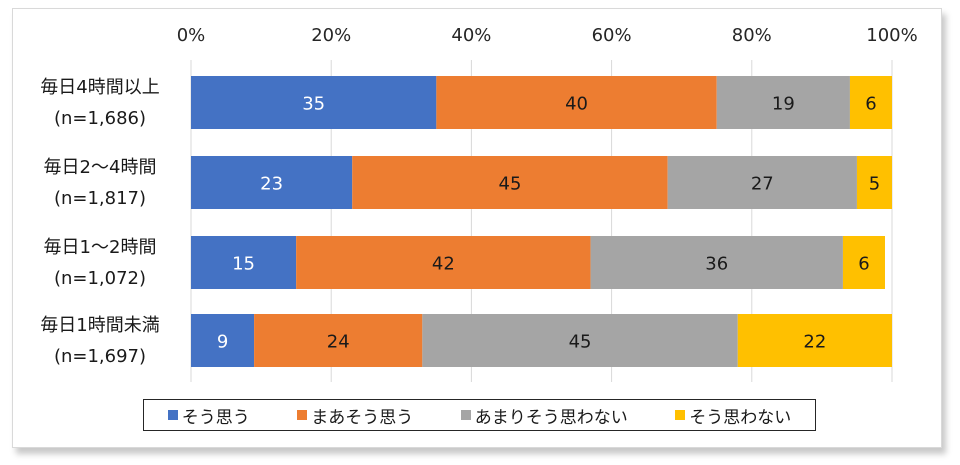  What do you see at coordinates (891, 35) in the screenshot?
I see `x-tick-label: 100%` at bounding box center [891, 35].